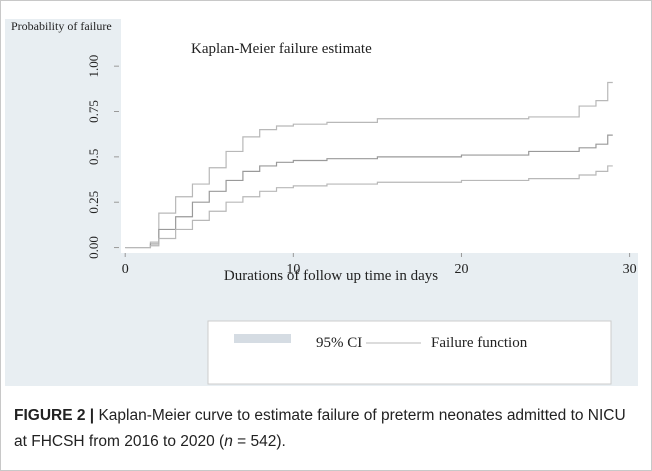 The width and height of the screenshot is (652, 471). I want to click on legend-box, so click(409, 352).